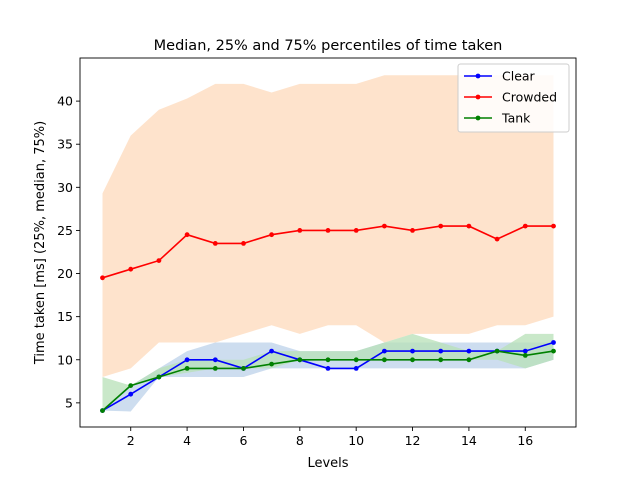  Describe the element at coordinates (187, 440) in the screenshot. I see `x-tick-label: 4` at that location.